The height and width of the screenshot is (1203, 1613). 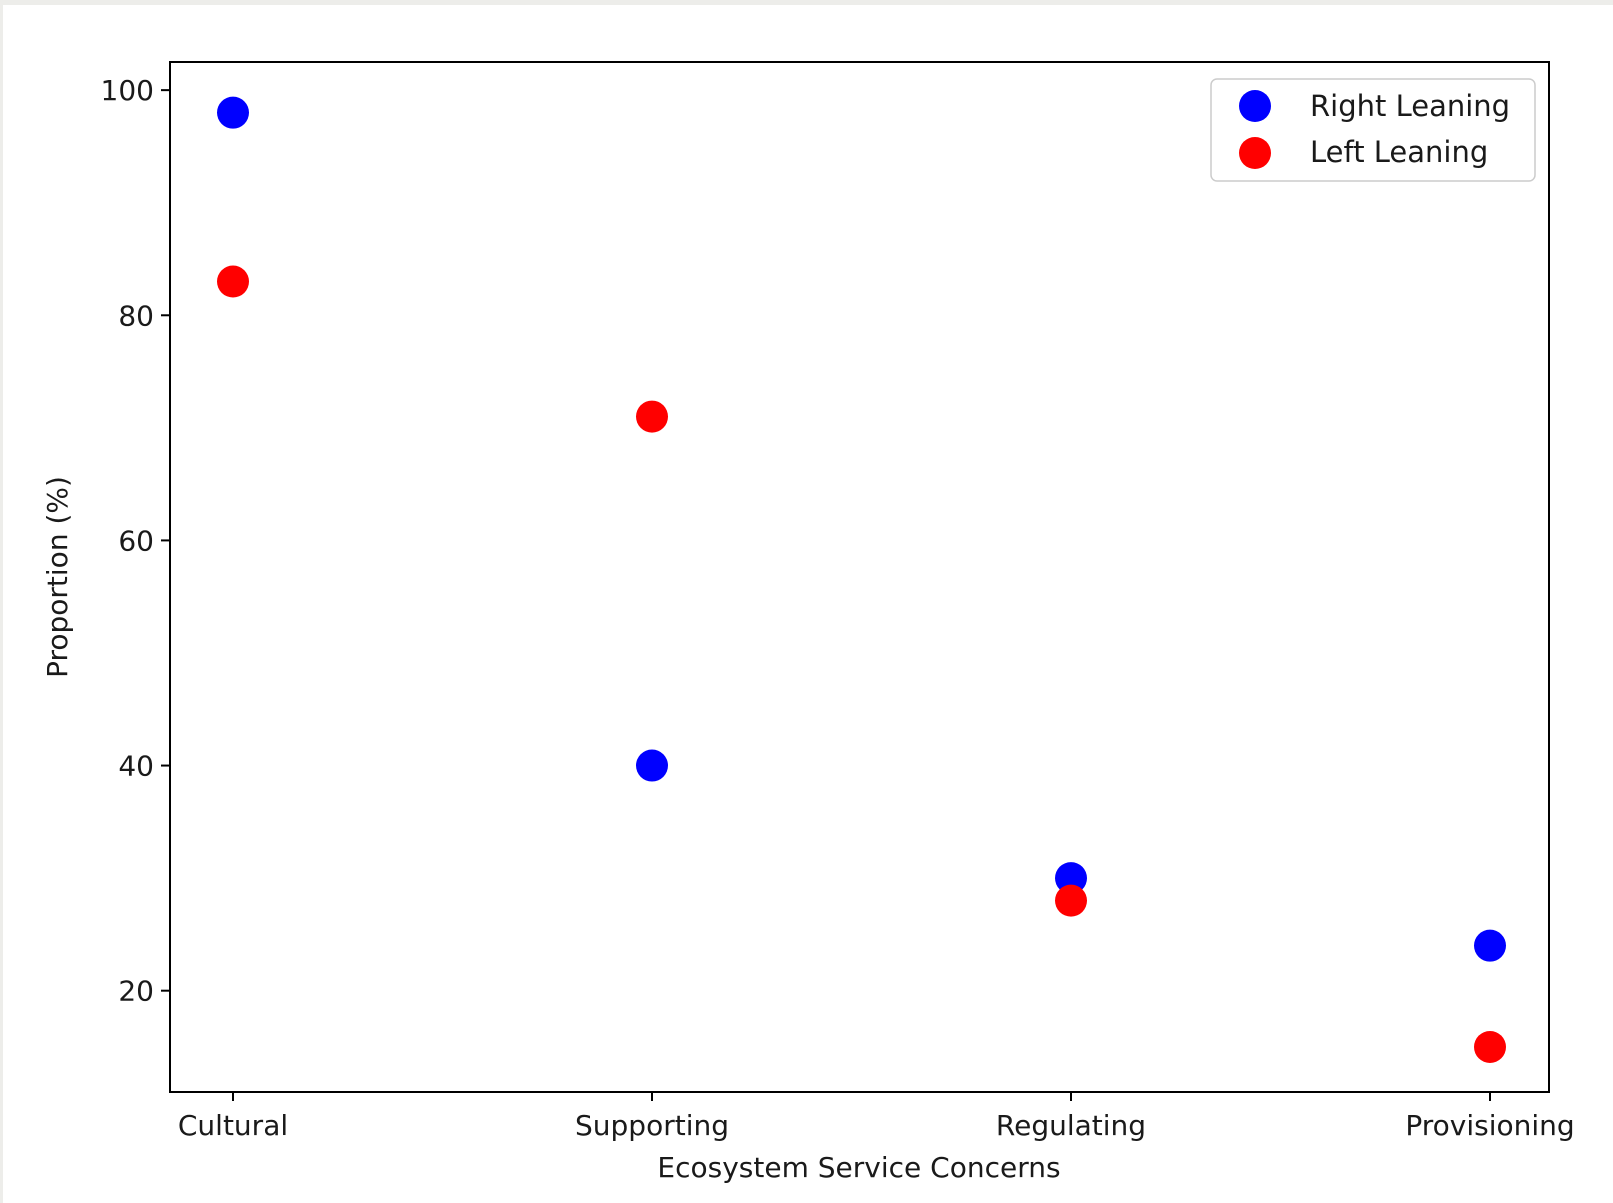 What do you see at coordinates (233, 112) in the screenshot?
I see `point-right-leaning-cultural` at bounding box center [233, 112].